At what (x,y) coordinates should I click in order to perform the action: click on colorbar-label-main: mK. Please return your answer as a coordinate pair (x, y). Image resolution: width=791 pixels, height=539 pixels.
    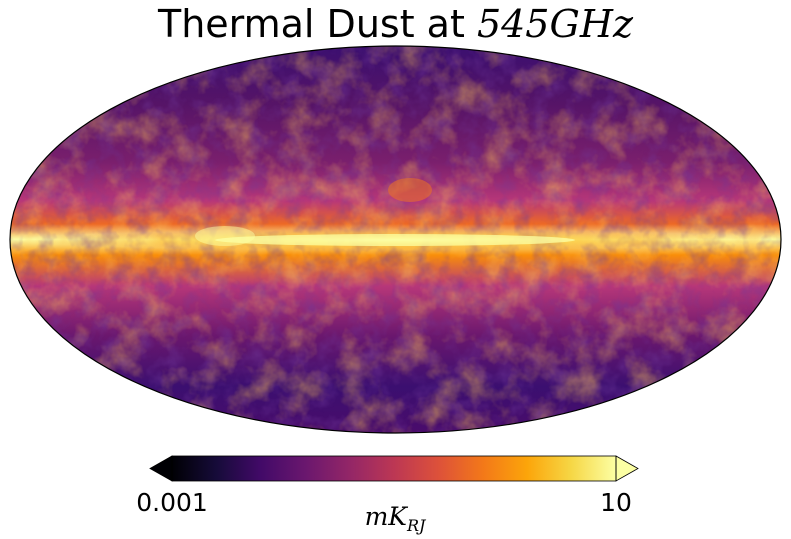
    Looking at the image, I should click on (385, 516).